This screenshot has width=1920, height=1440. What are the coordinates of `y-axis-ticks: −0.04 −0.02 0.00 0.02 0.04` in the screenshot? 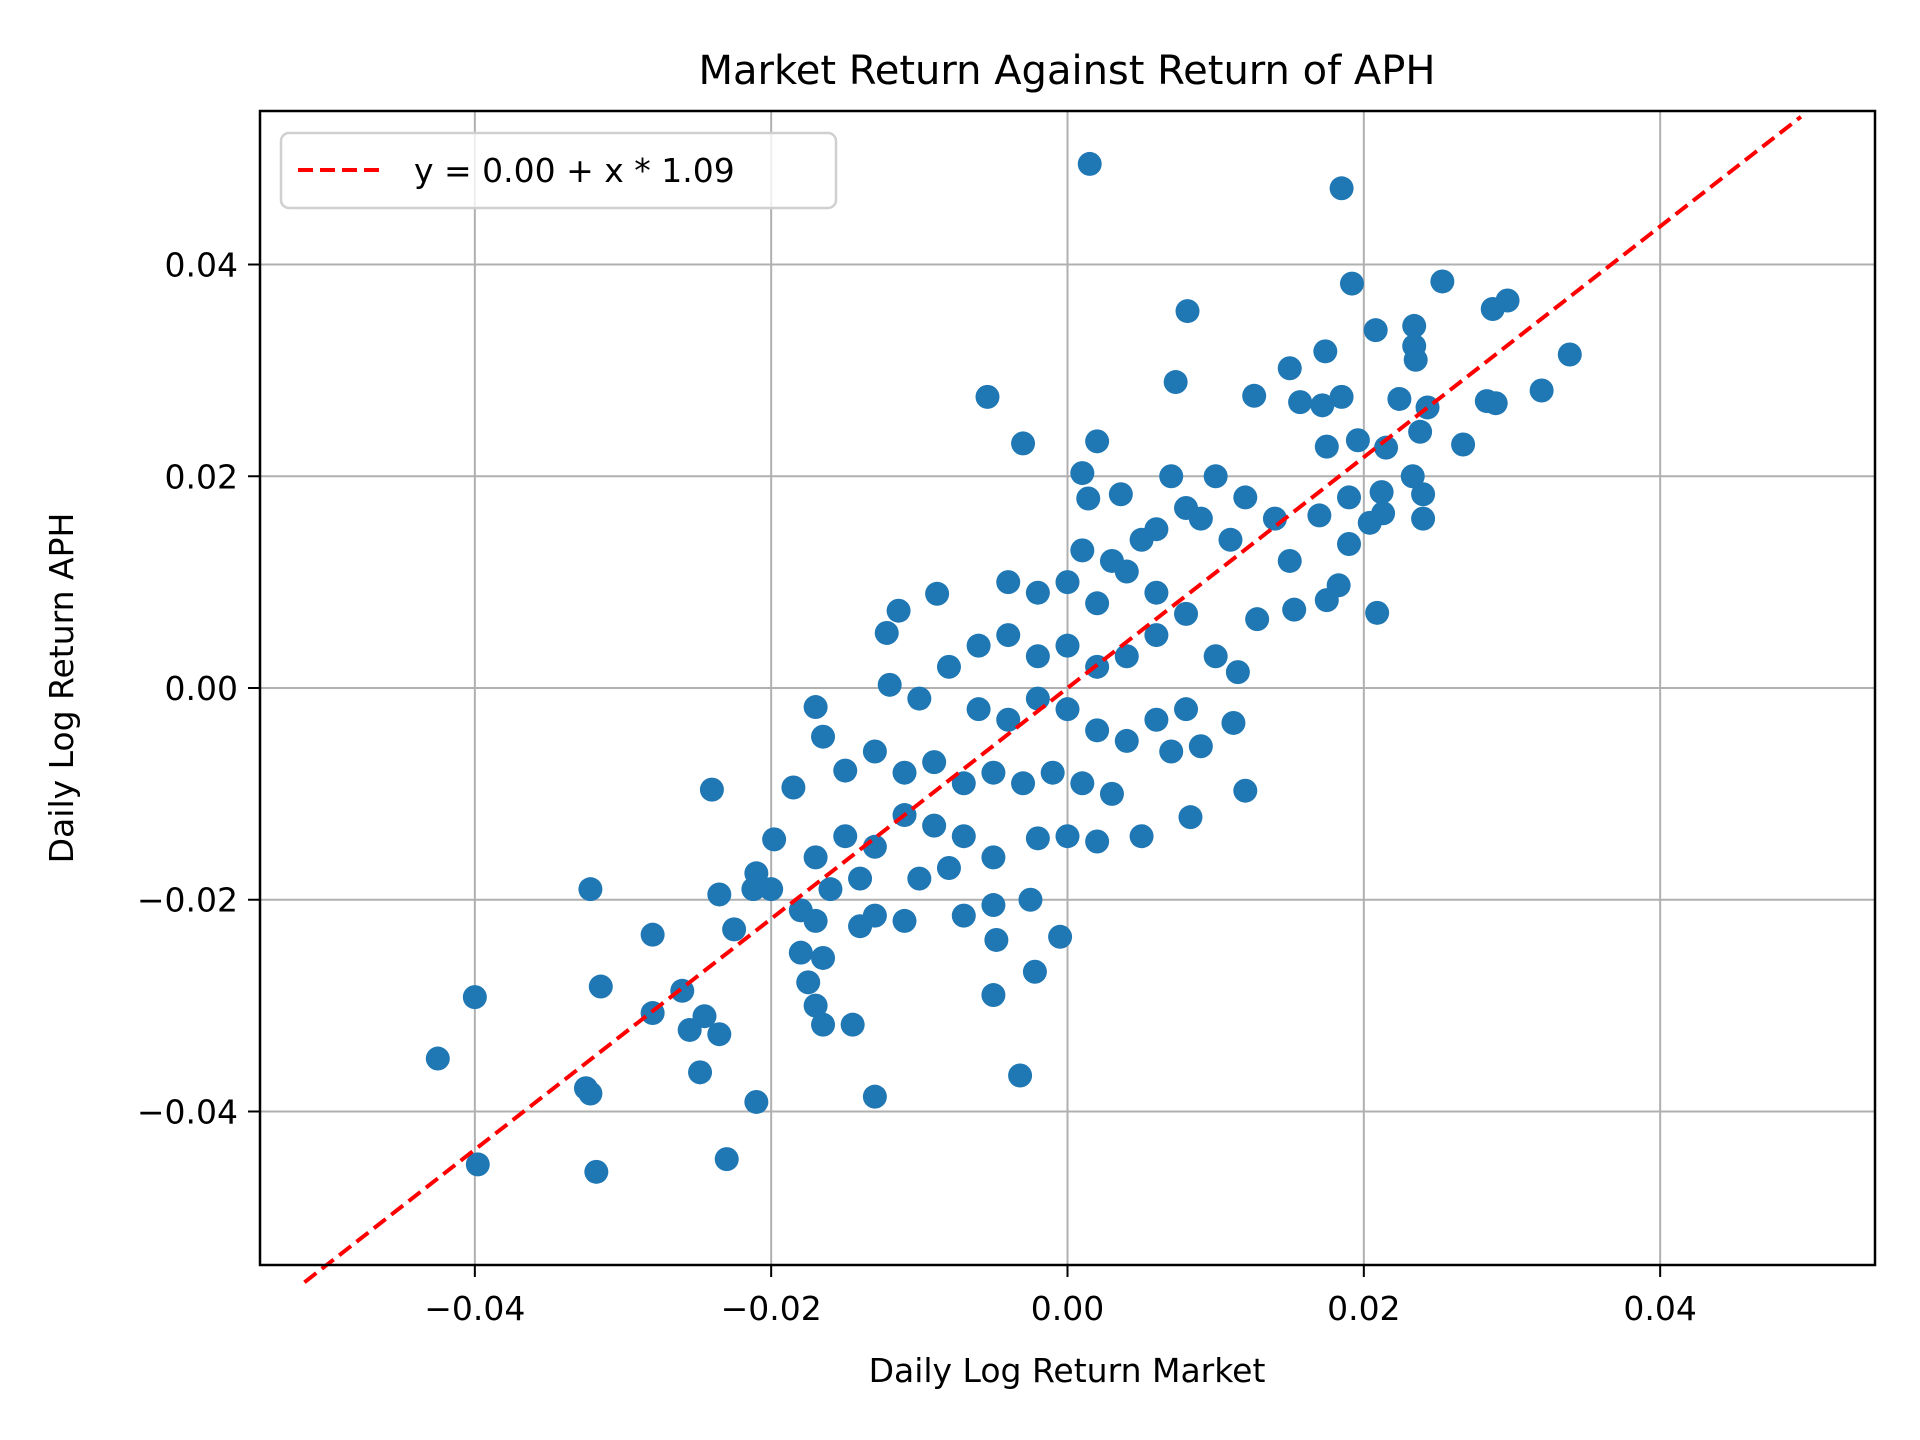 It's located at (198, 688).